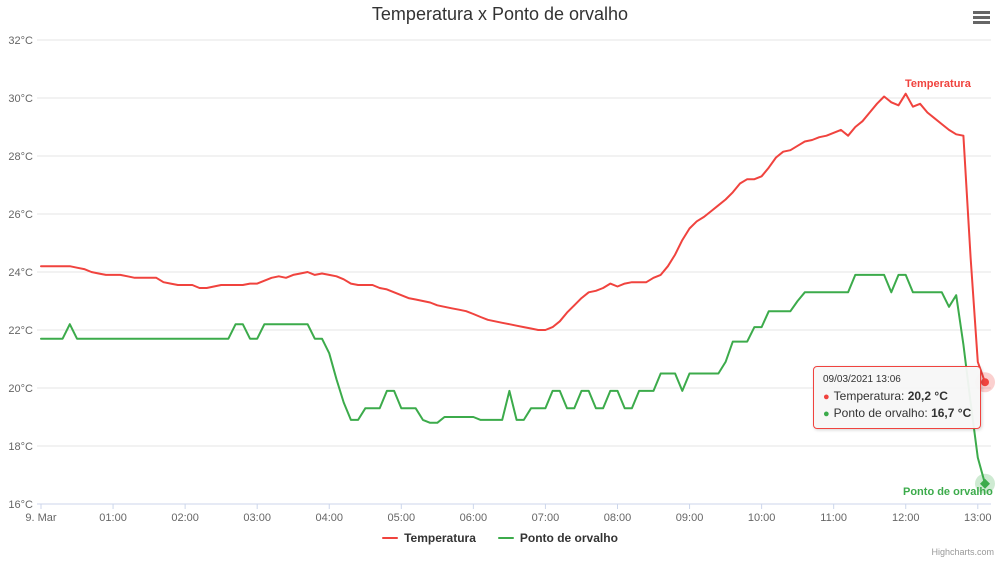 The height and width of the screenshot is (563, 1000). What do you see at coordinates (546, 518) in the screenshot?
I see `svg-text: 07:00` at bounding box center [546, 518].